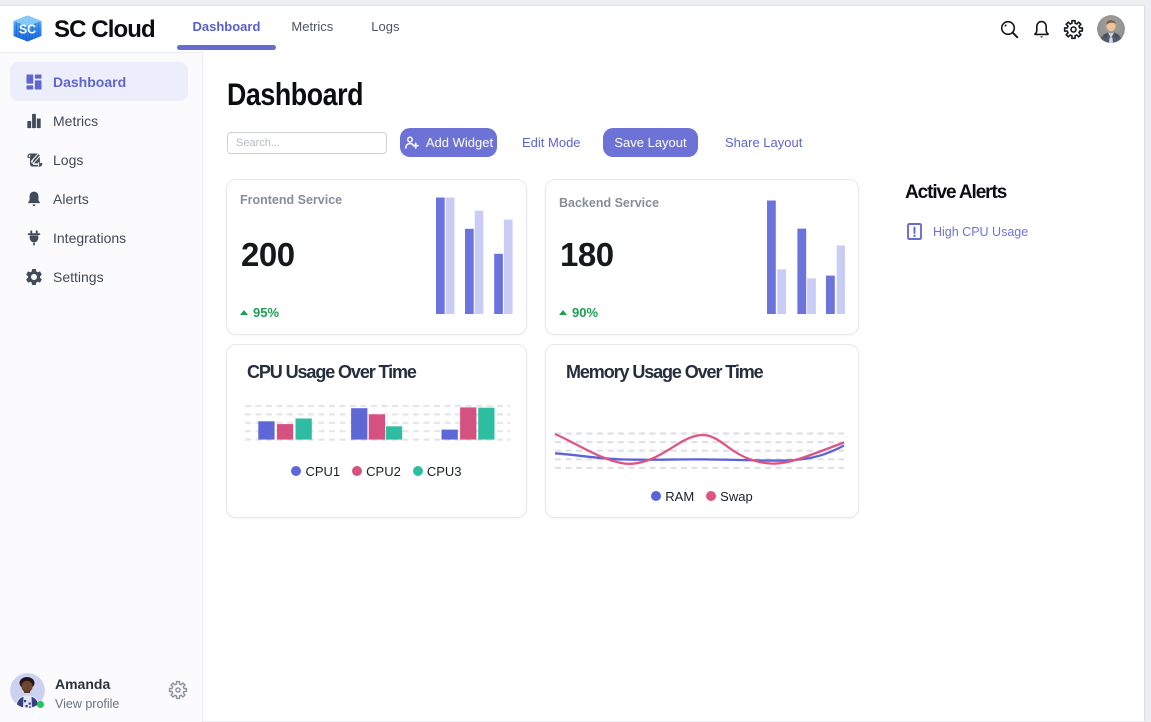  What do you see at coordinates (27, 30) in the screenshot?
I see `svg-text: SC` at bounding box center [27, 30].